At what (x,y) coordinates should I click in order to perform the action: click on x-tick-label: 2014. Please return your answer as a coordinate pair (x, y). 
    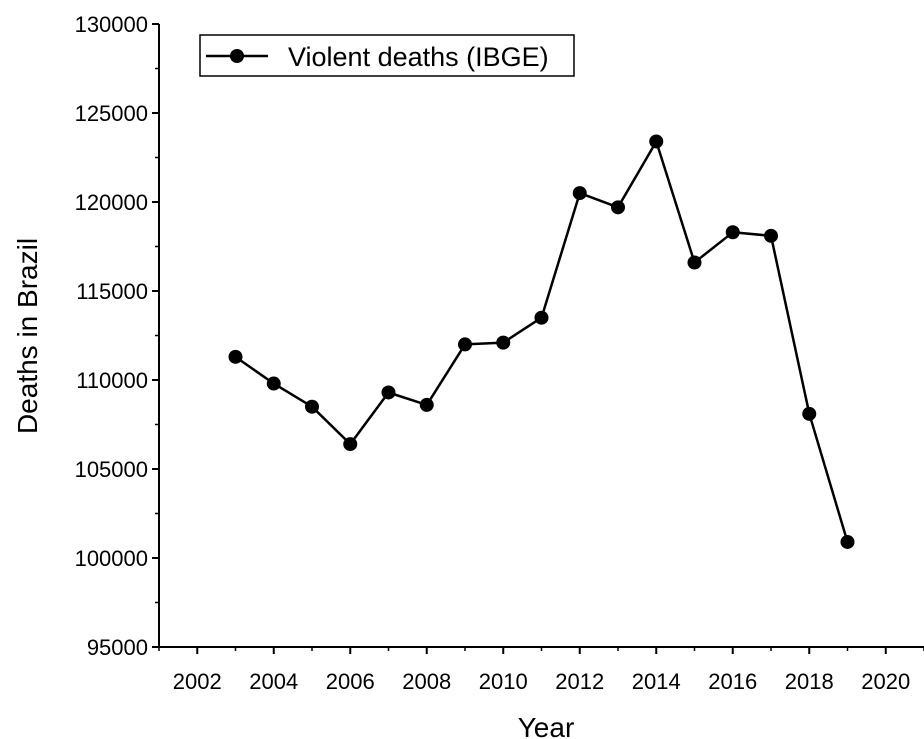
    Looking at the image, I should click on (656, 681).